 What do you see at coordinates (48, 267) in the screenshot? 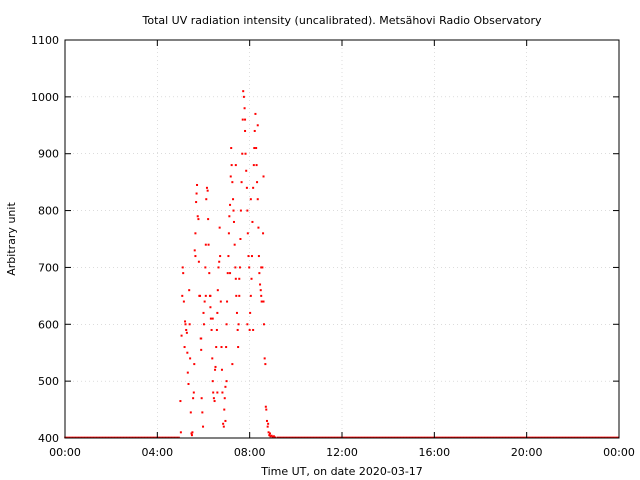
I see `y-tick-label: 700` at bounding box center [48, 267].